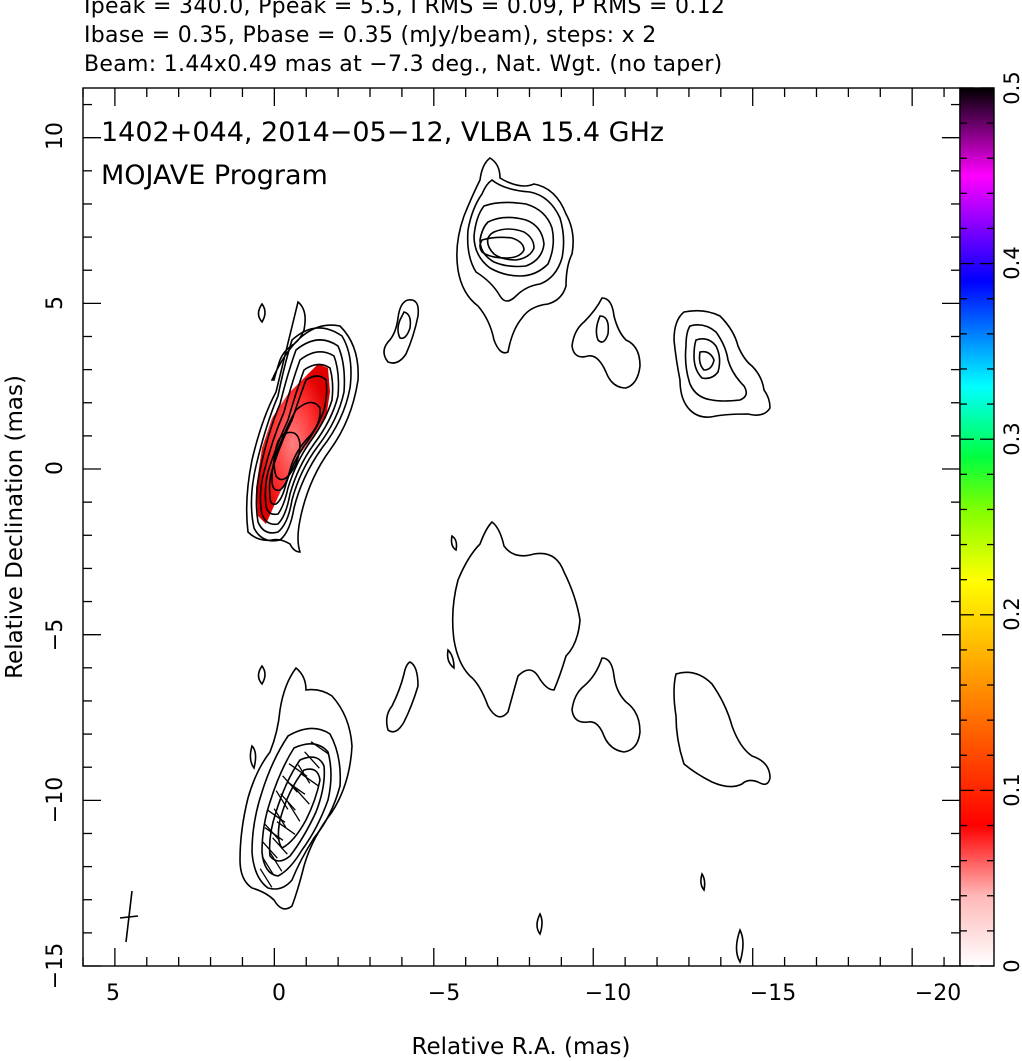  I want to click on colorbar-label: 0.2, so click(1011, 613).